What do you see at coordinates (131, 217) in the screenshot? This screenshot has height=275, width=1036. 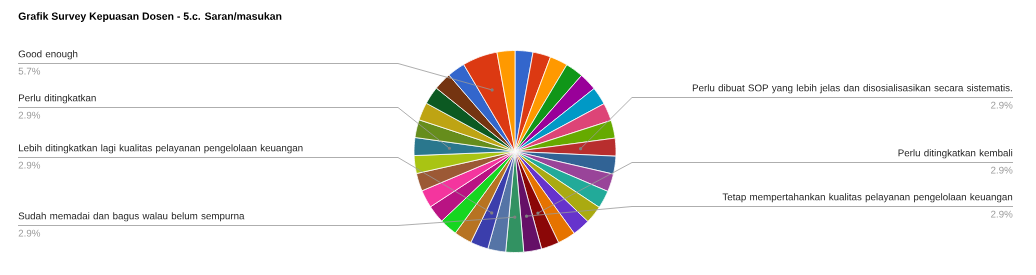 I see `slice-label: Sudah memadai dan bagus walau belum sempurna` at bounding box center [131, 217].